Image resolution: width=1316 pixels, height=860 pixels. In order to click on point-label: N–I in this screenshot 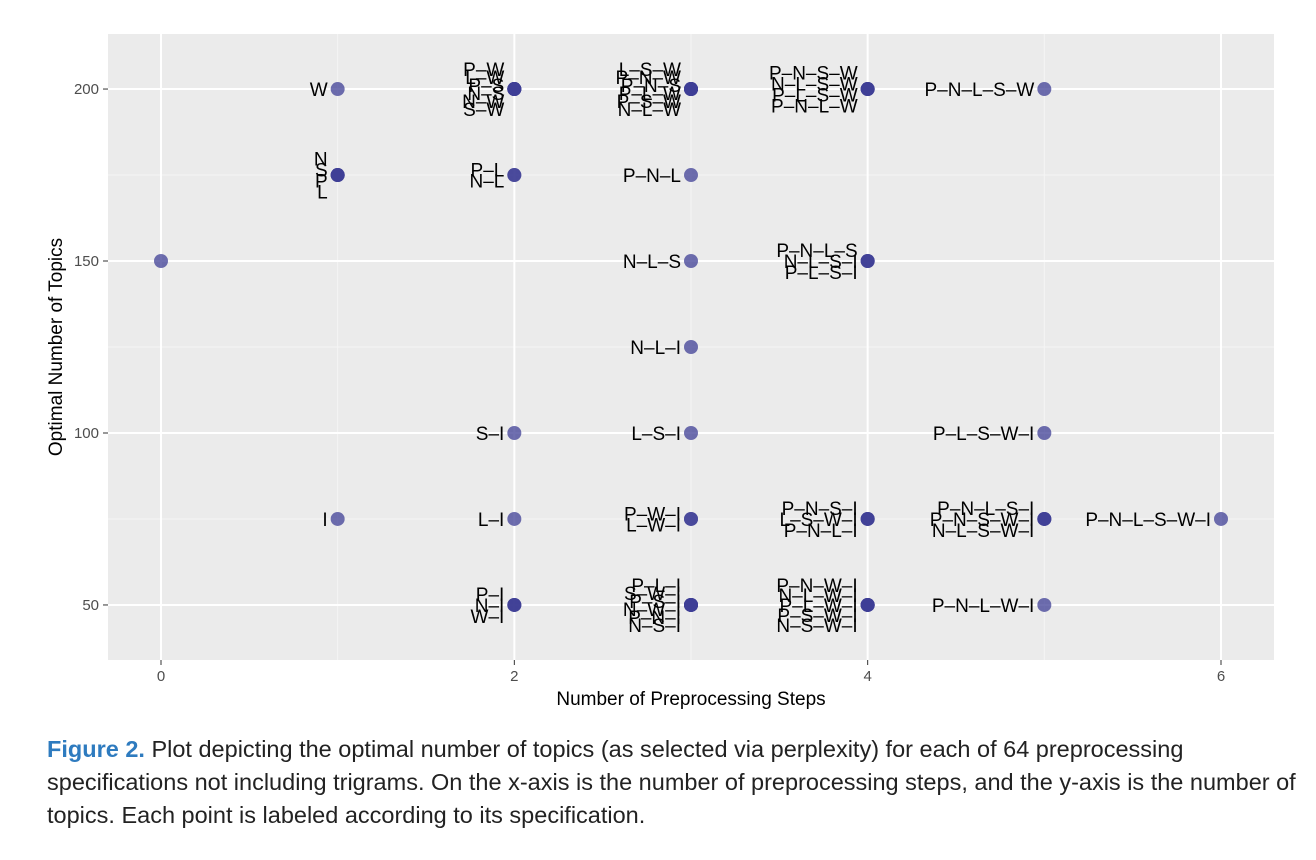, I will do `click(490, 606)`.